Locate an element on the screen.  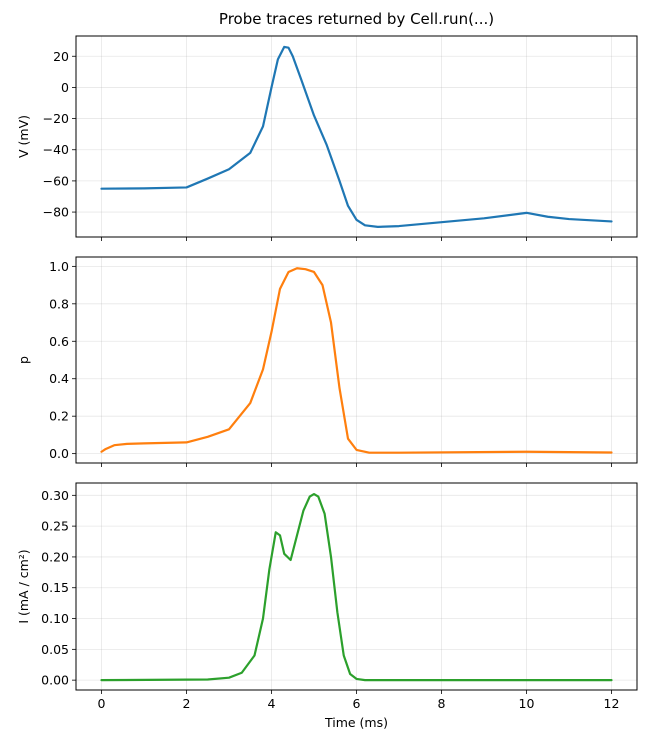
x-tick-label: 12 is located at coordinates (612, 703).